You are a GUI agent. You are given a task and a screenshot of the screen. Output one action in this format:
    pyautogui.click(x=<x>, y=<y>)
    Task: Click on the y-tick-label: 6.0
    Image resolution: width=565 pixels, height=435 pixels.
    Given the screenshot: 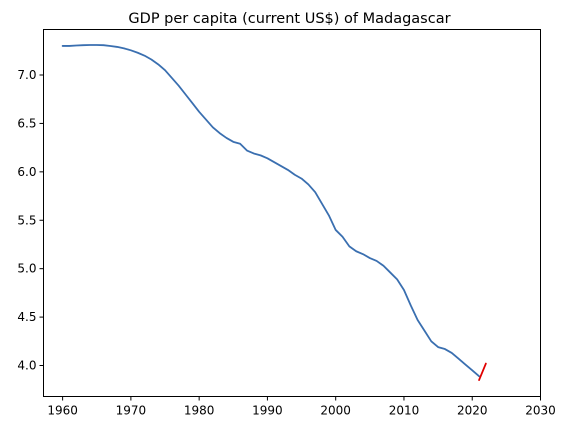 What is the action you would take?
    pyautogui.click(x=26, y=172)
    